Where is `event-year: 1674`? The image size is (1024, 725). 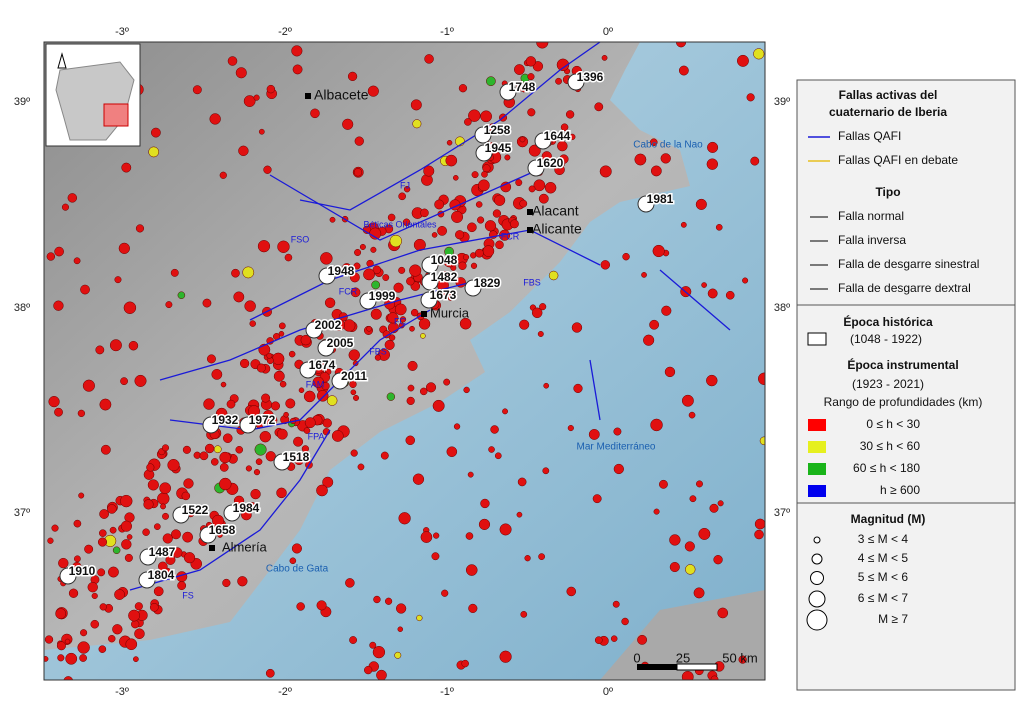 event-year: 1674 is located at coordinates (322, 365).